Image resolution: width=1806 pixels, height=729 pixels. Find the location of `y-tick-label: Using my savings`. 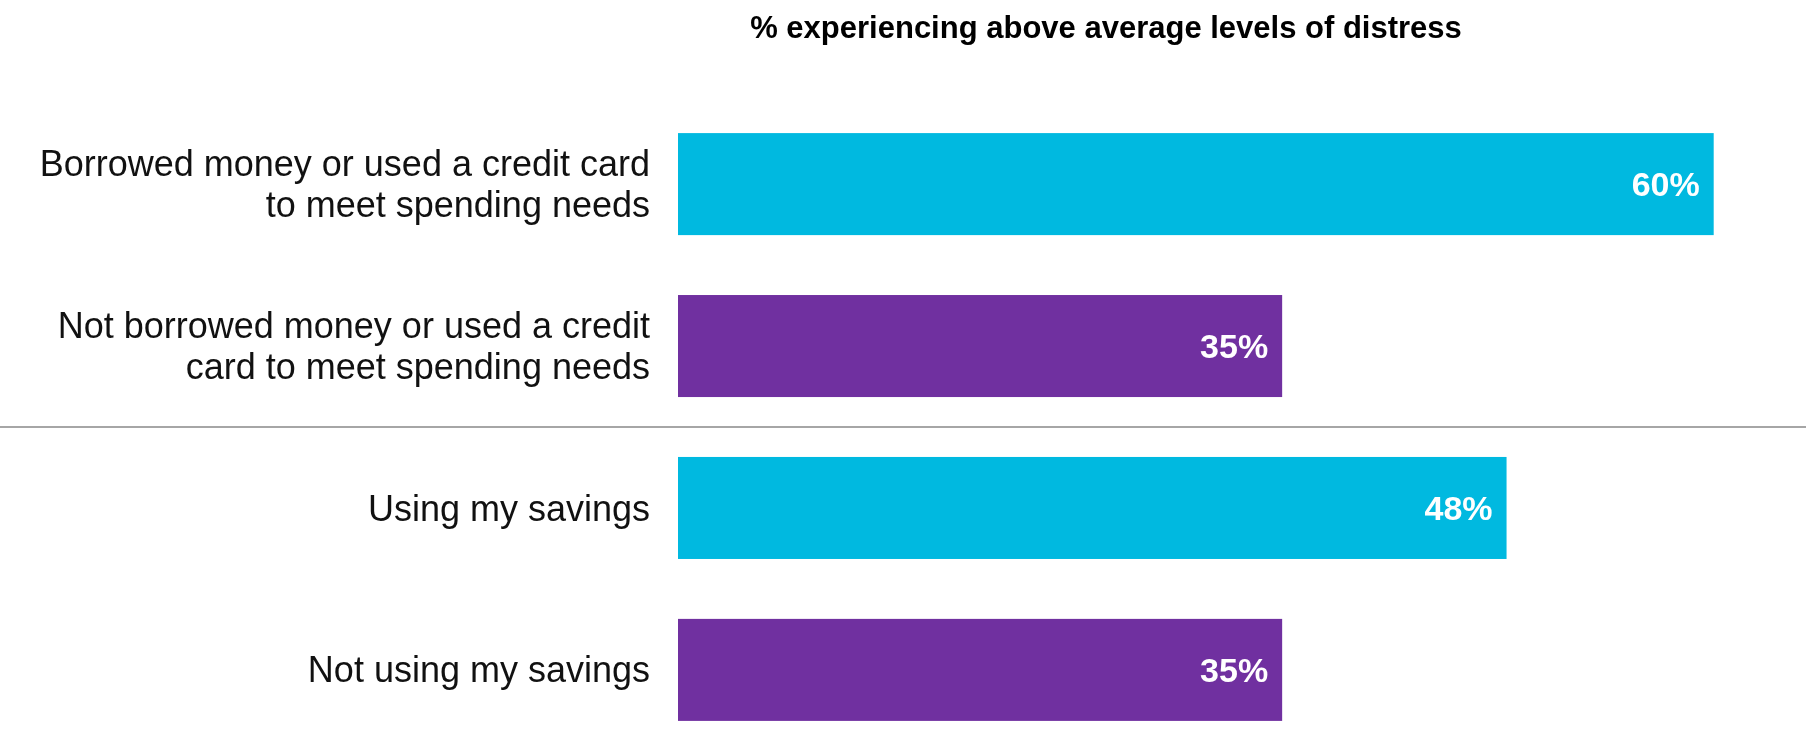

y-tick-label: Using my savings is located at coordinates (508, 508).